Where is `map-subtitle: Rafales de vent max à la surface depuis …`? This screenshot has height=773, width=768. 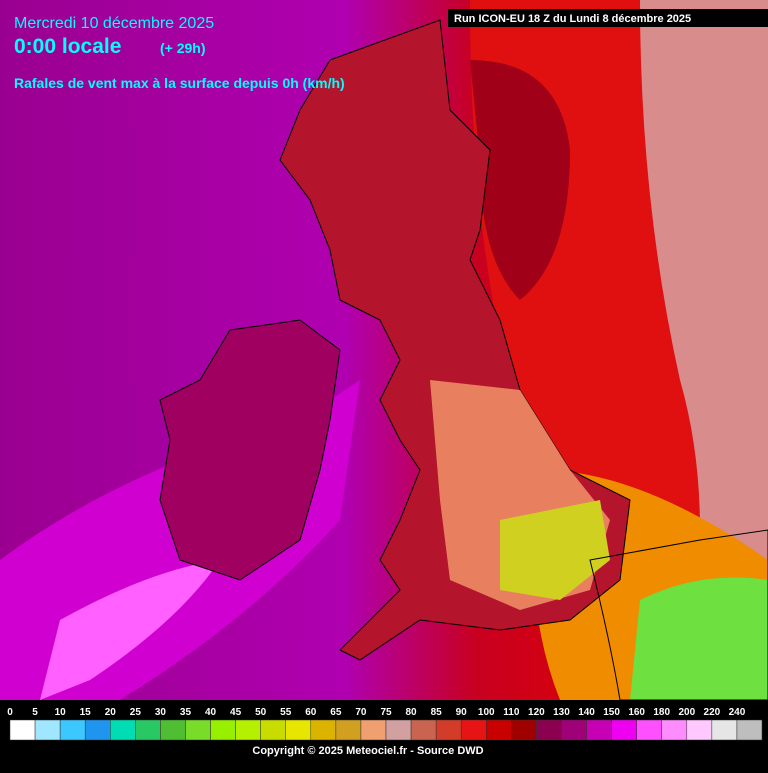 map-subtitle: Rafales de vent max à la surface depuis … is located at coordinates (179, 83).